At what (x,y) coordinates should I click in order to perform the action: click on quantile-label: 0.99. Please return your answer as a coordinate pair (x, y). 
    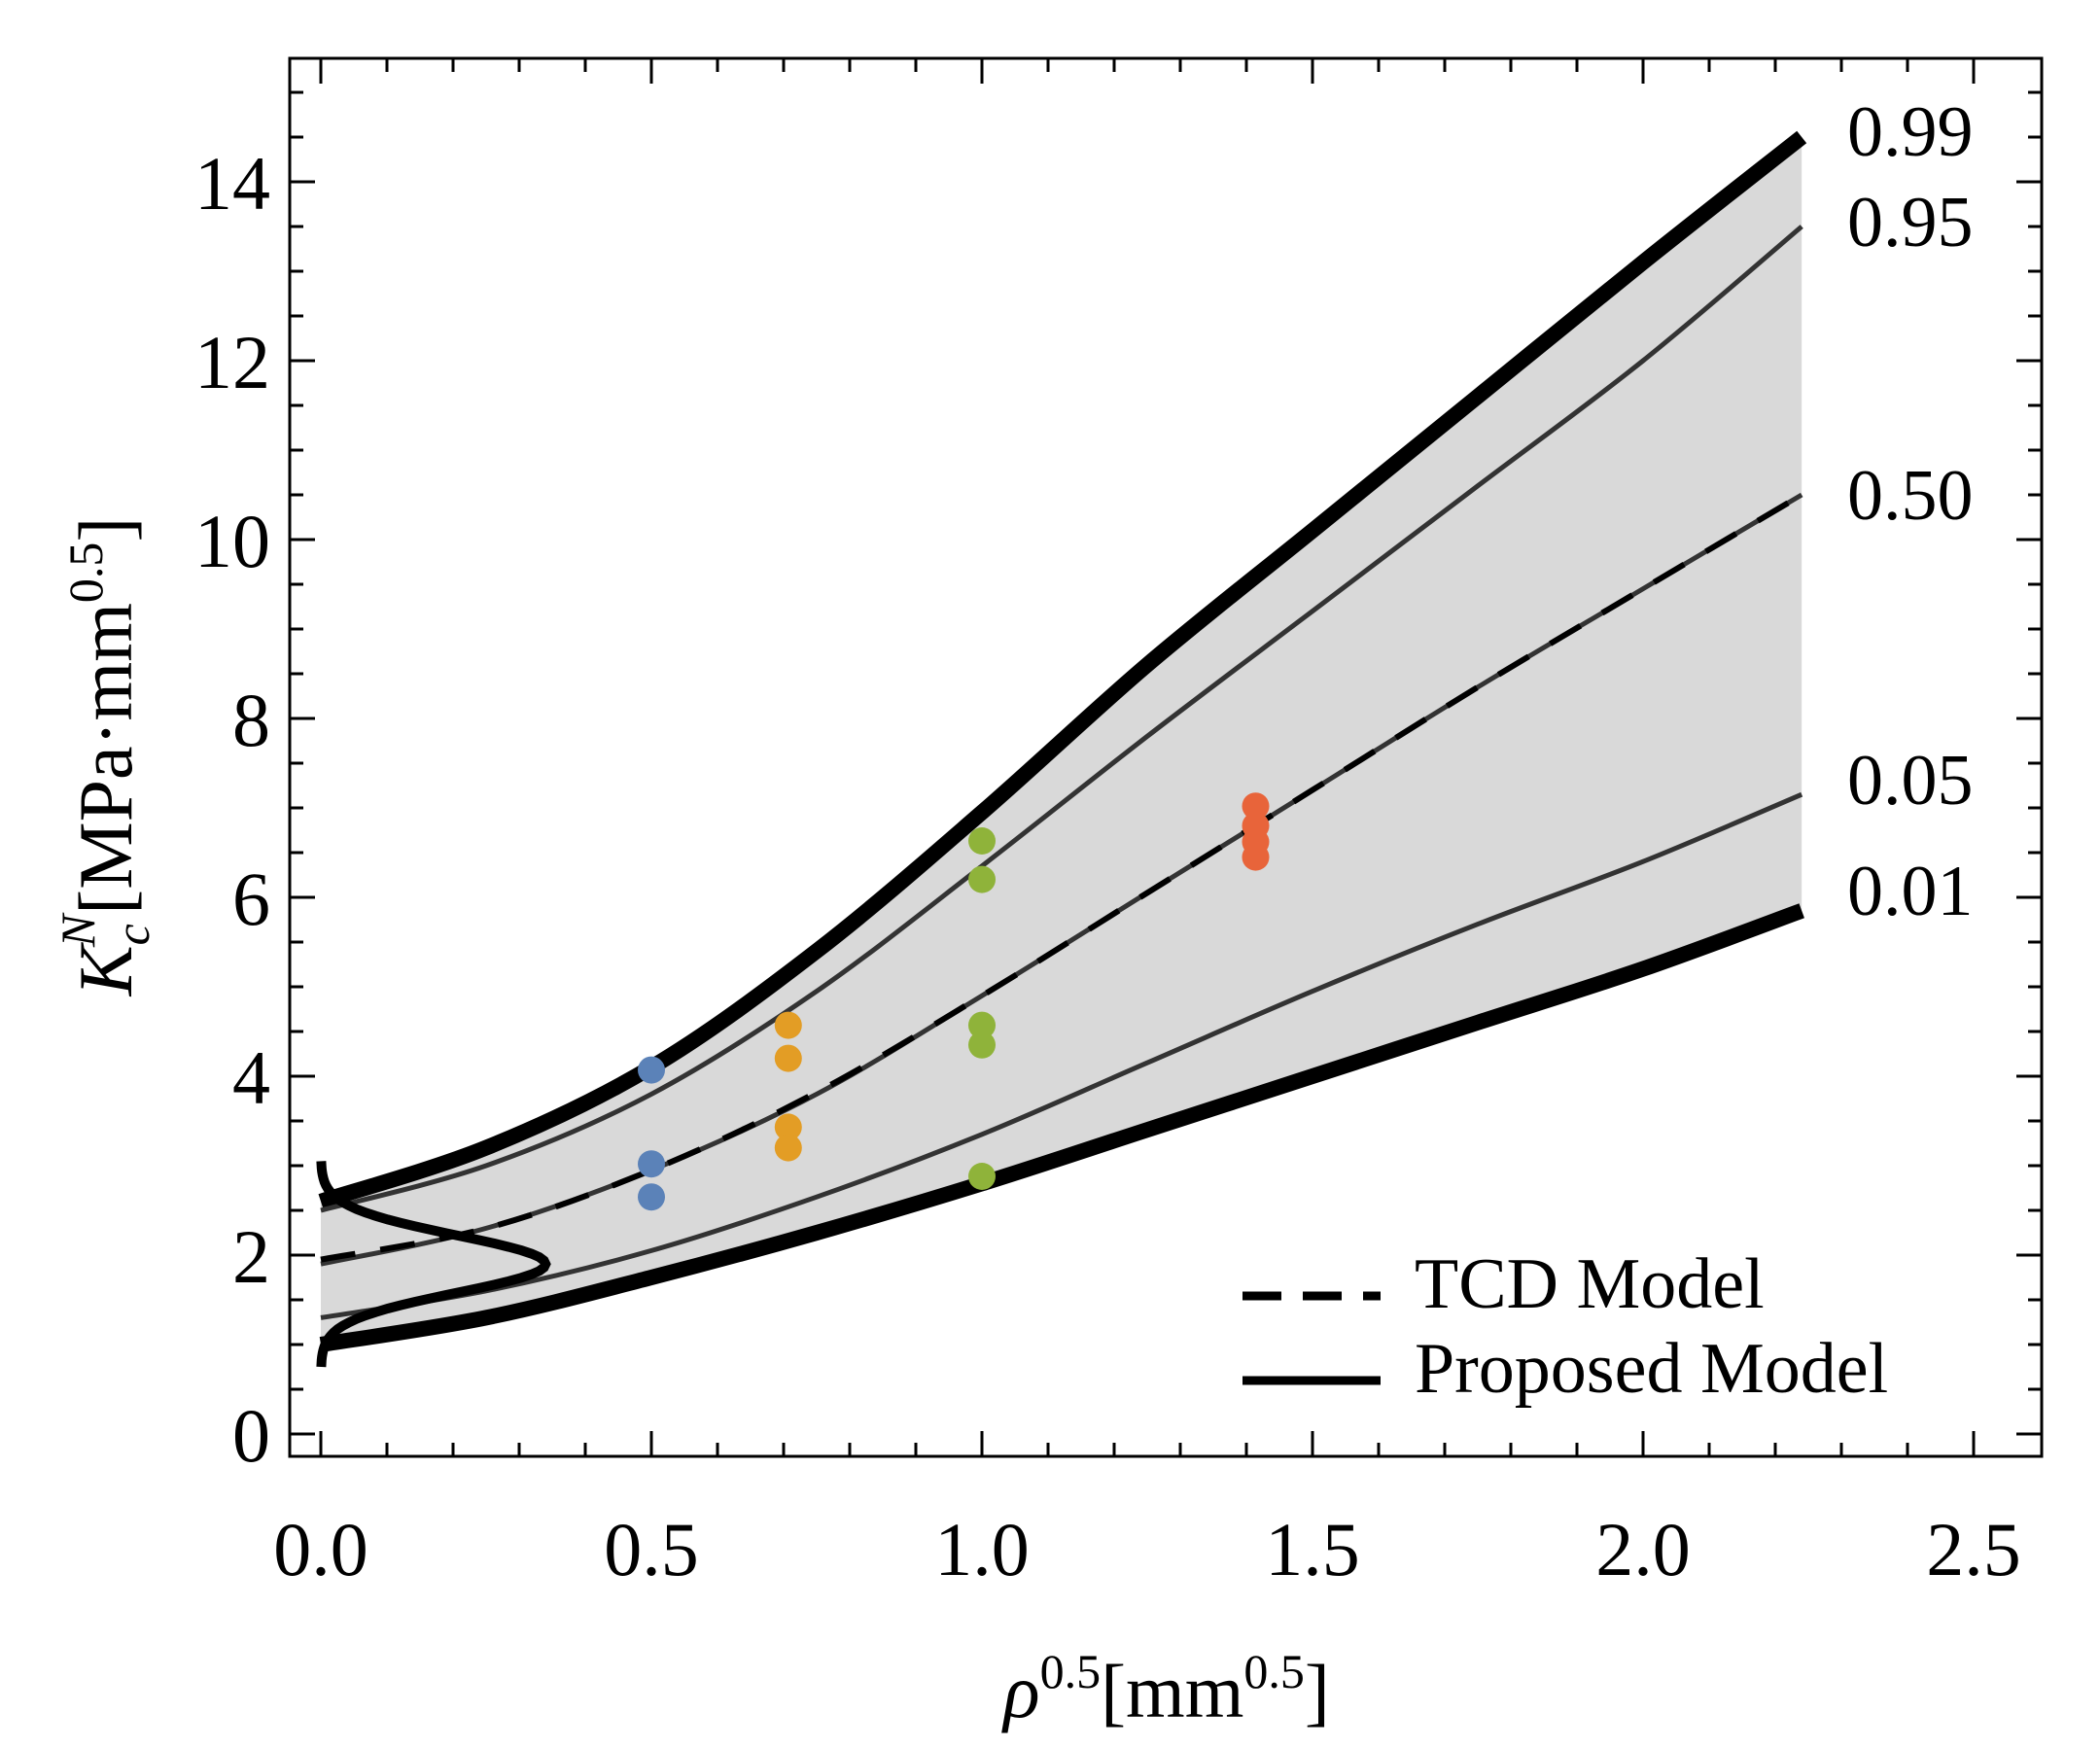
    Looking at the image, I should click on (1910, 132).